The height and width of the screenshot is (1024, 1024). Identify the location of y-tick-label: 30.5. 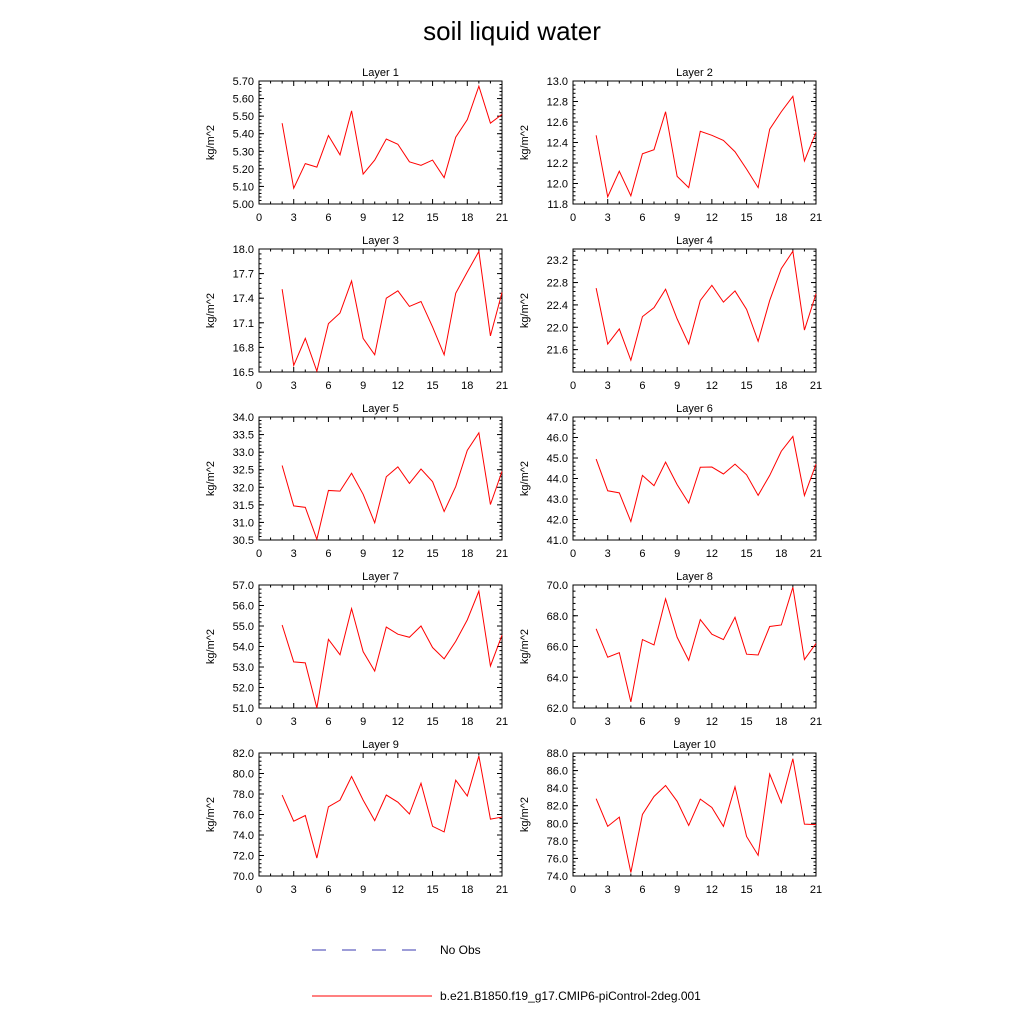
(243, 541).